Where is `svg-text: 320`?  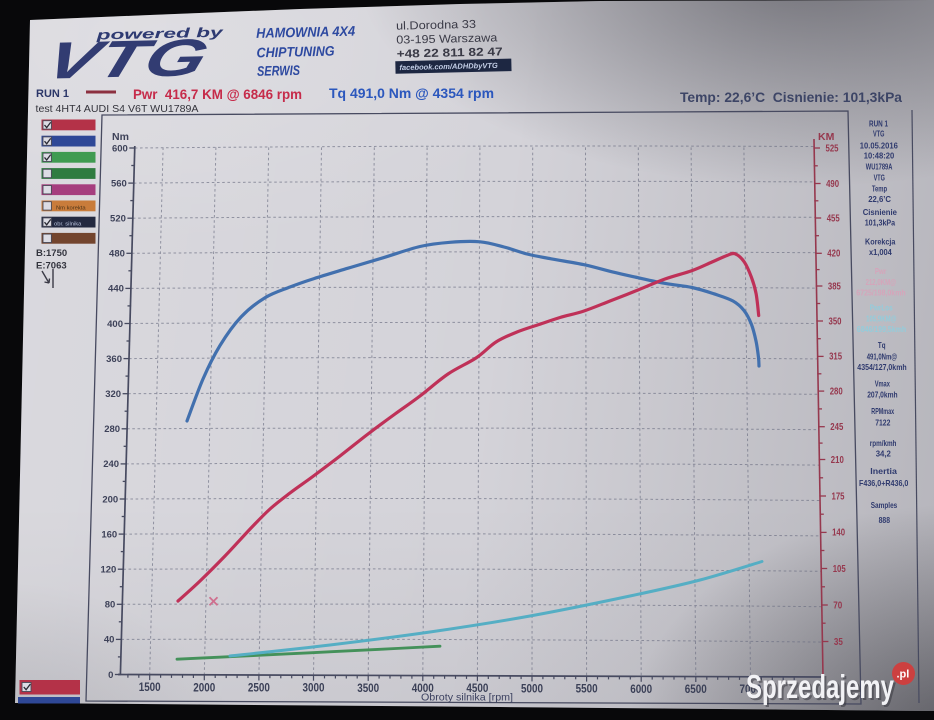
svg-text: 320 is located at coordinates (113, 394).